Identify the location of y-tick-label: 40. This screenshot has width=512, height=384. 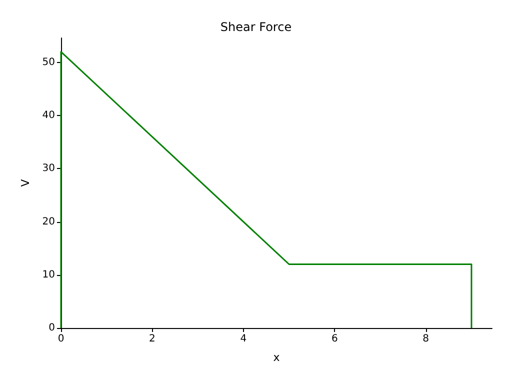
(48, 116).